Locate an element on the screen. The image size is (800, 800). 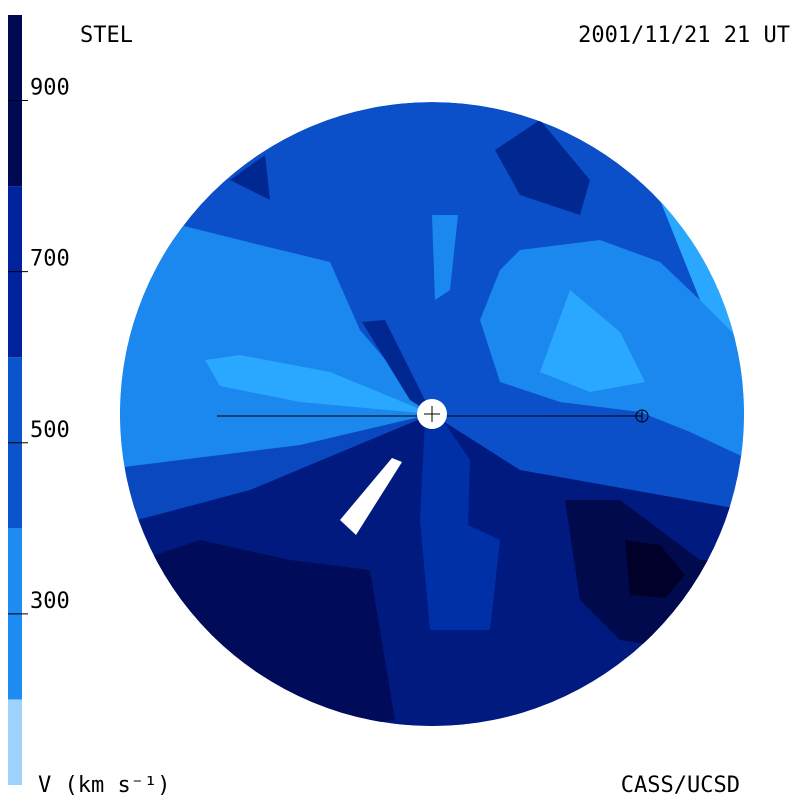
colorbar-tick-label: 700 is located at coordinates (50, 259).